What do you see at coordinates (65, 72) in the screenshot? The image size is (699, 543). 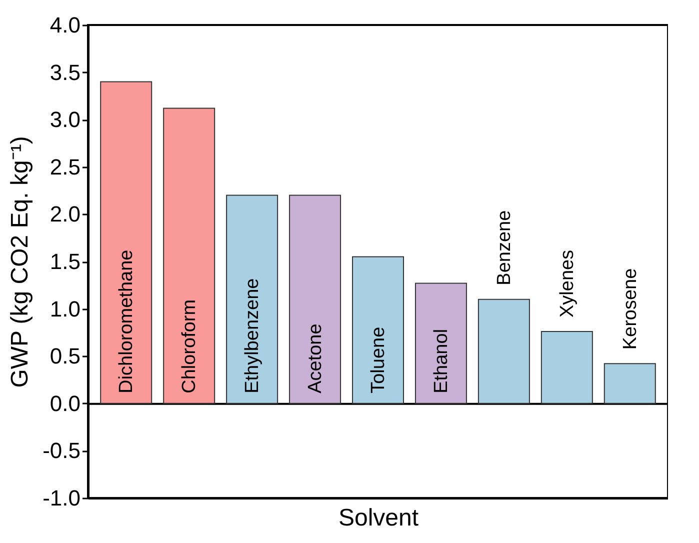 I see `y-tick-label: 3.5` at bounding box center [65, 72].